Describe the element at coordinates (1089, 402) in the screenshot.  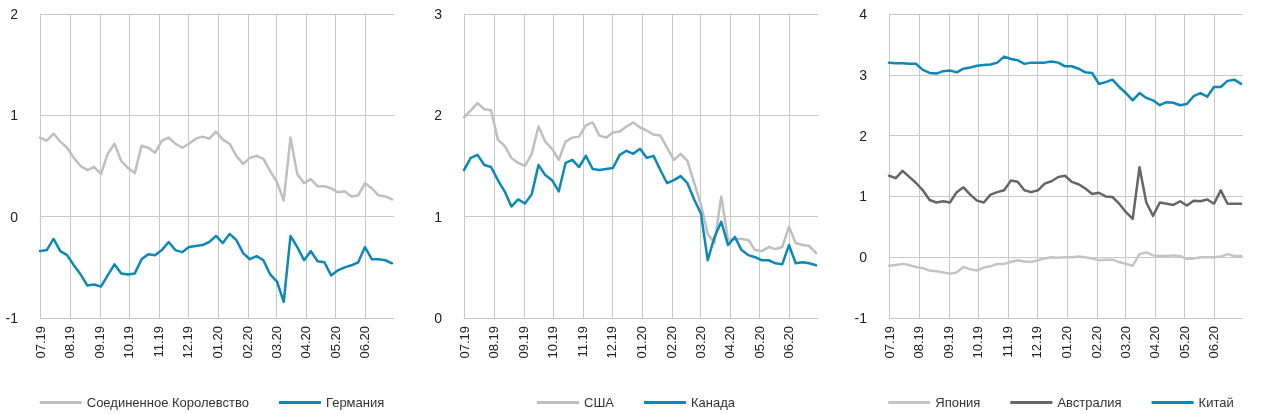
I see `legend-label: Австралия` at that location.